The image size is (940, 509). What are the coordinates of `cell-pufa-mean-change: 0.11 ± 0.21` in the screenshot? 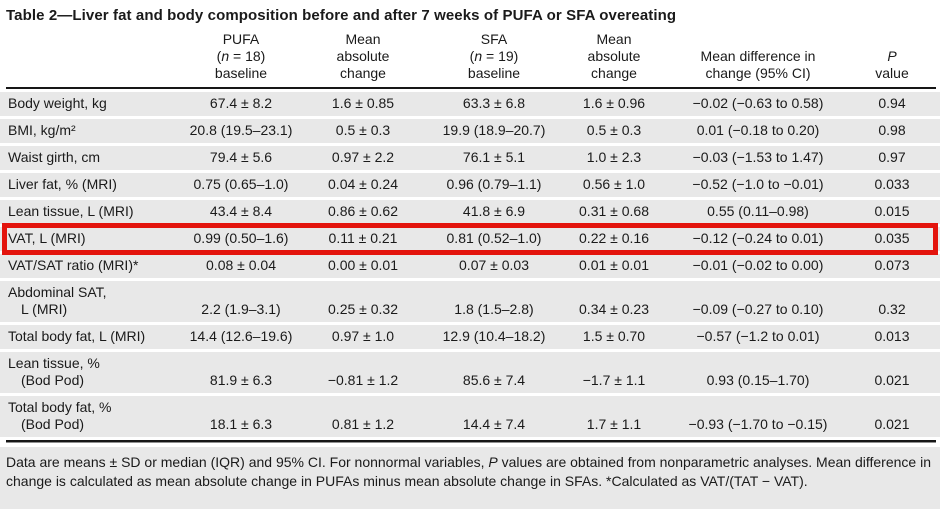 It's located at (363, 238).